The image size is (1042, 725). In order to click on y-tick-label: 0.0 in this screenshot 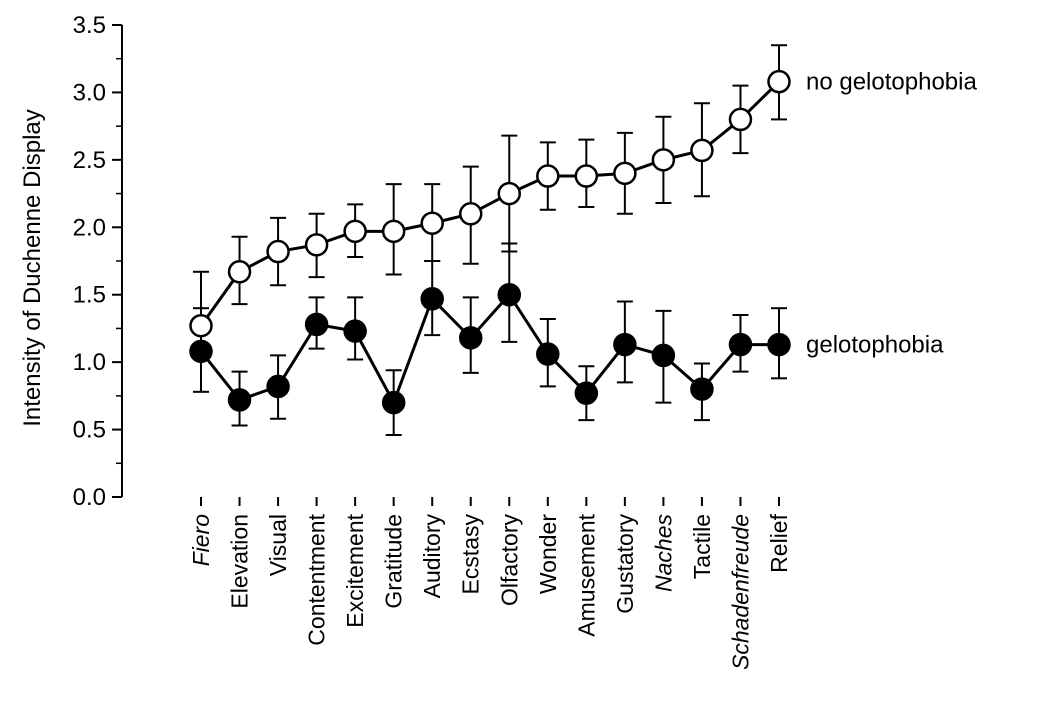, I will do `click(89, 497)`.